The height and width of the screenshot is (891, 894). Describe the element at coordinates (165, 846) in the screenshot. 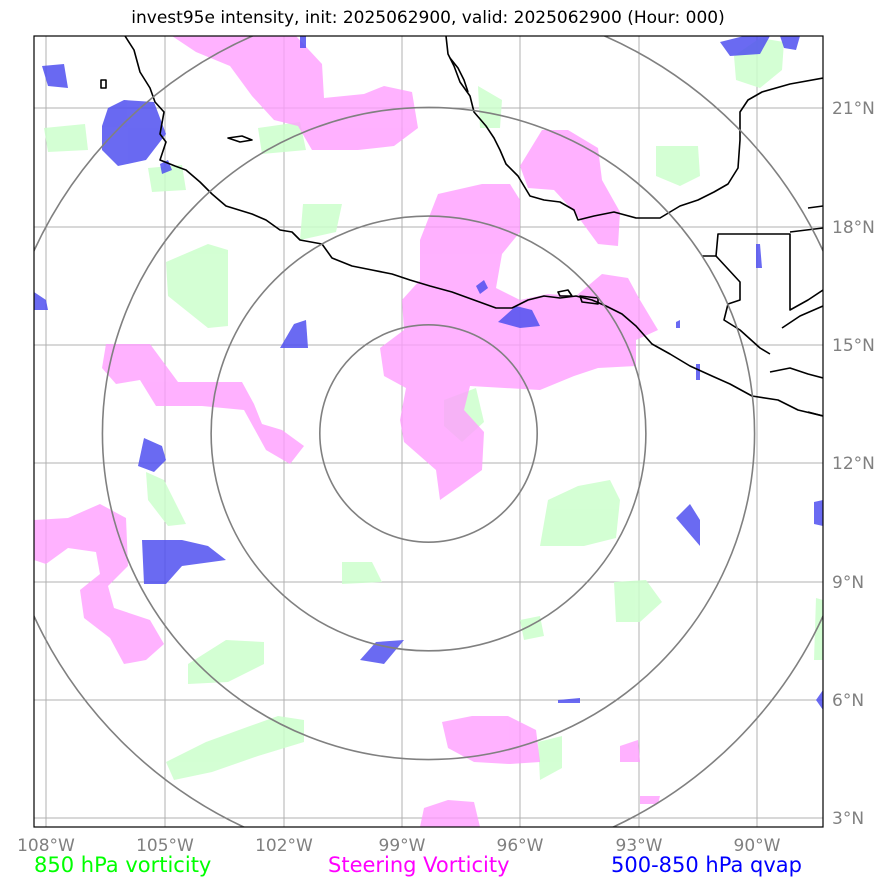

I see `lon-tick-label: 105°W` at that location.